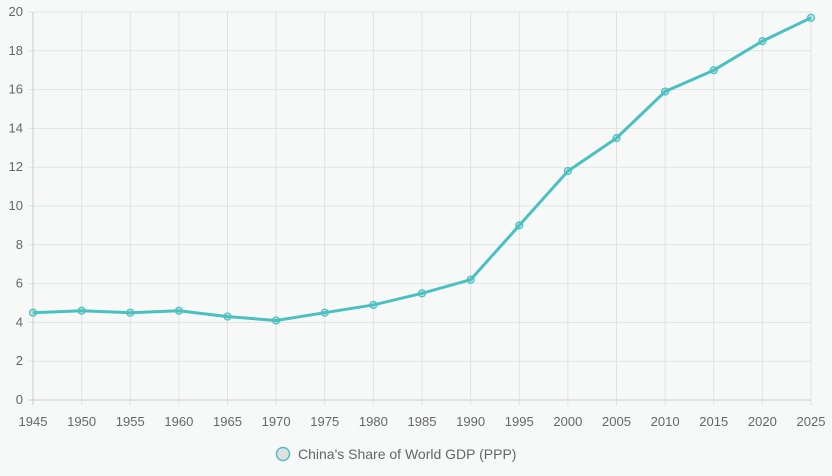 Image resolution: width=832 pixels, height=476 pixels. What do you see at coordinates (276, 421) in the screenshot?
I see `x-tick-label: 1970` at bounding box center [276, 421].